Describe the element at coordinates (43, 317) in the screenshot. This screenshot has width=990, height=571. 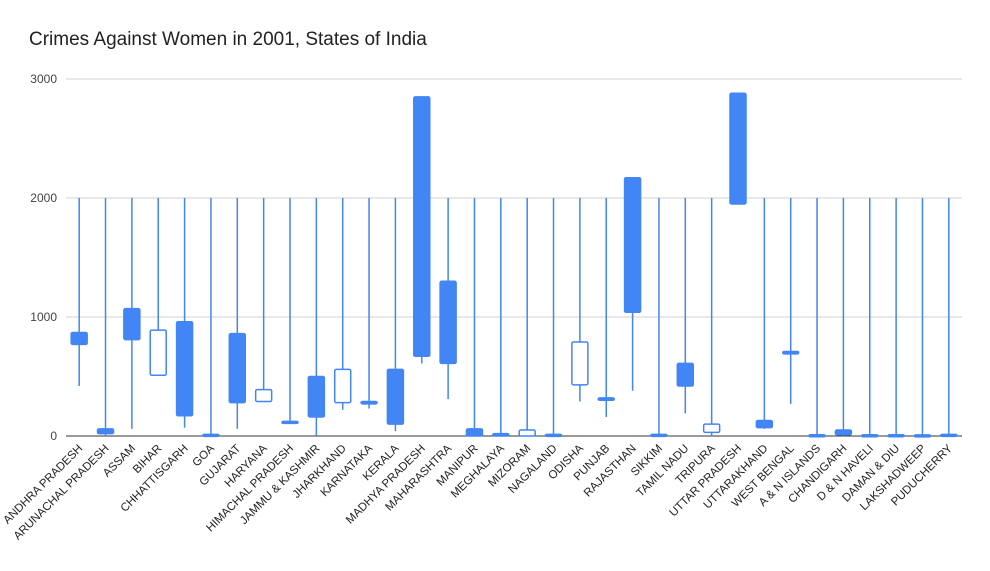
I see `y-tick-label: 1000` at that location.